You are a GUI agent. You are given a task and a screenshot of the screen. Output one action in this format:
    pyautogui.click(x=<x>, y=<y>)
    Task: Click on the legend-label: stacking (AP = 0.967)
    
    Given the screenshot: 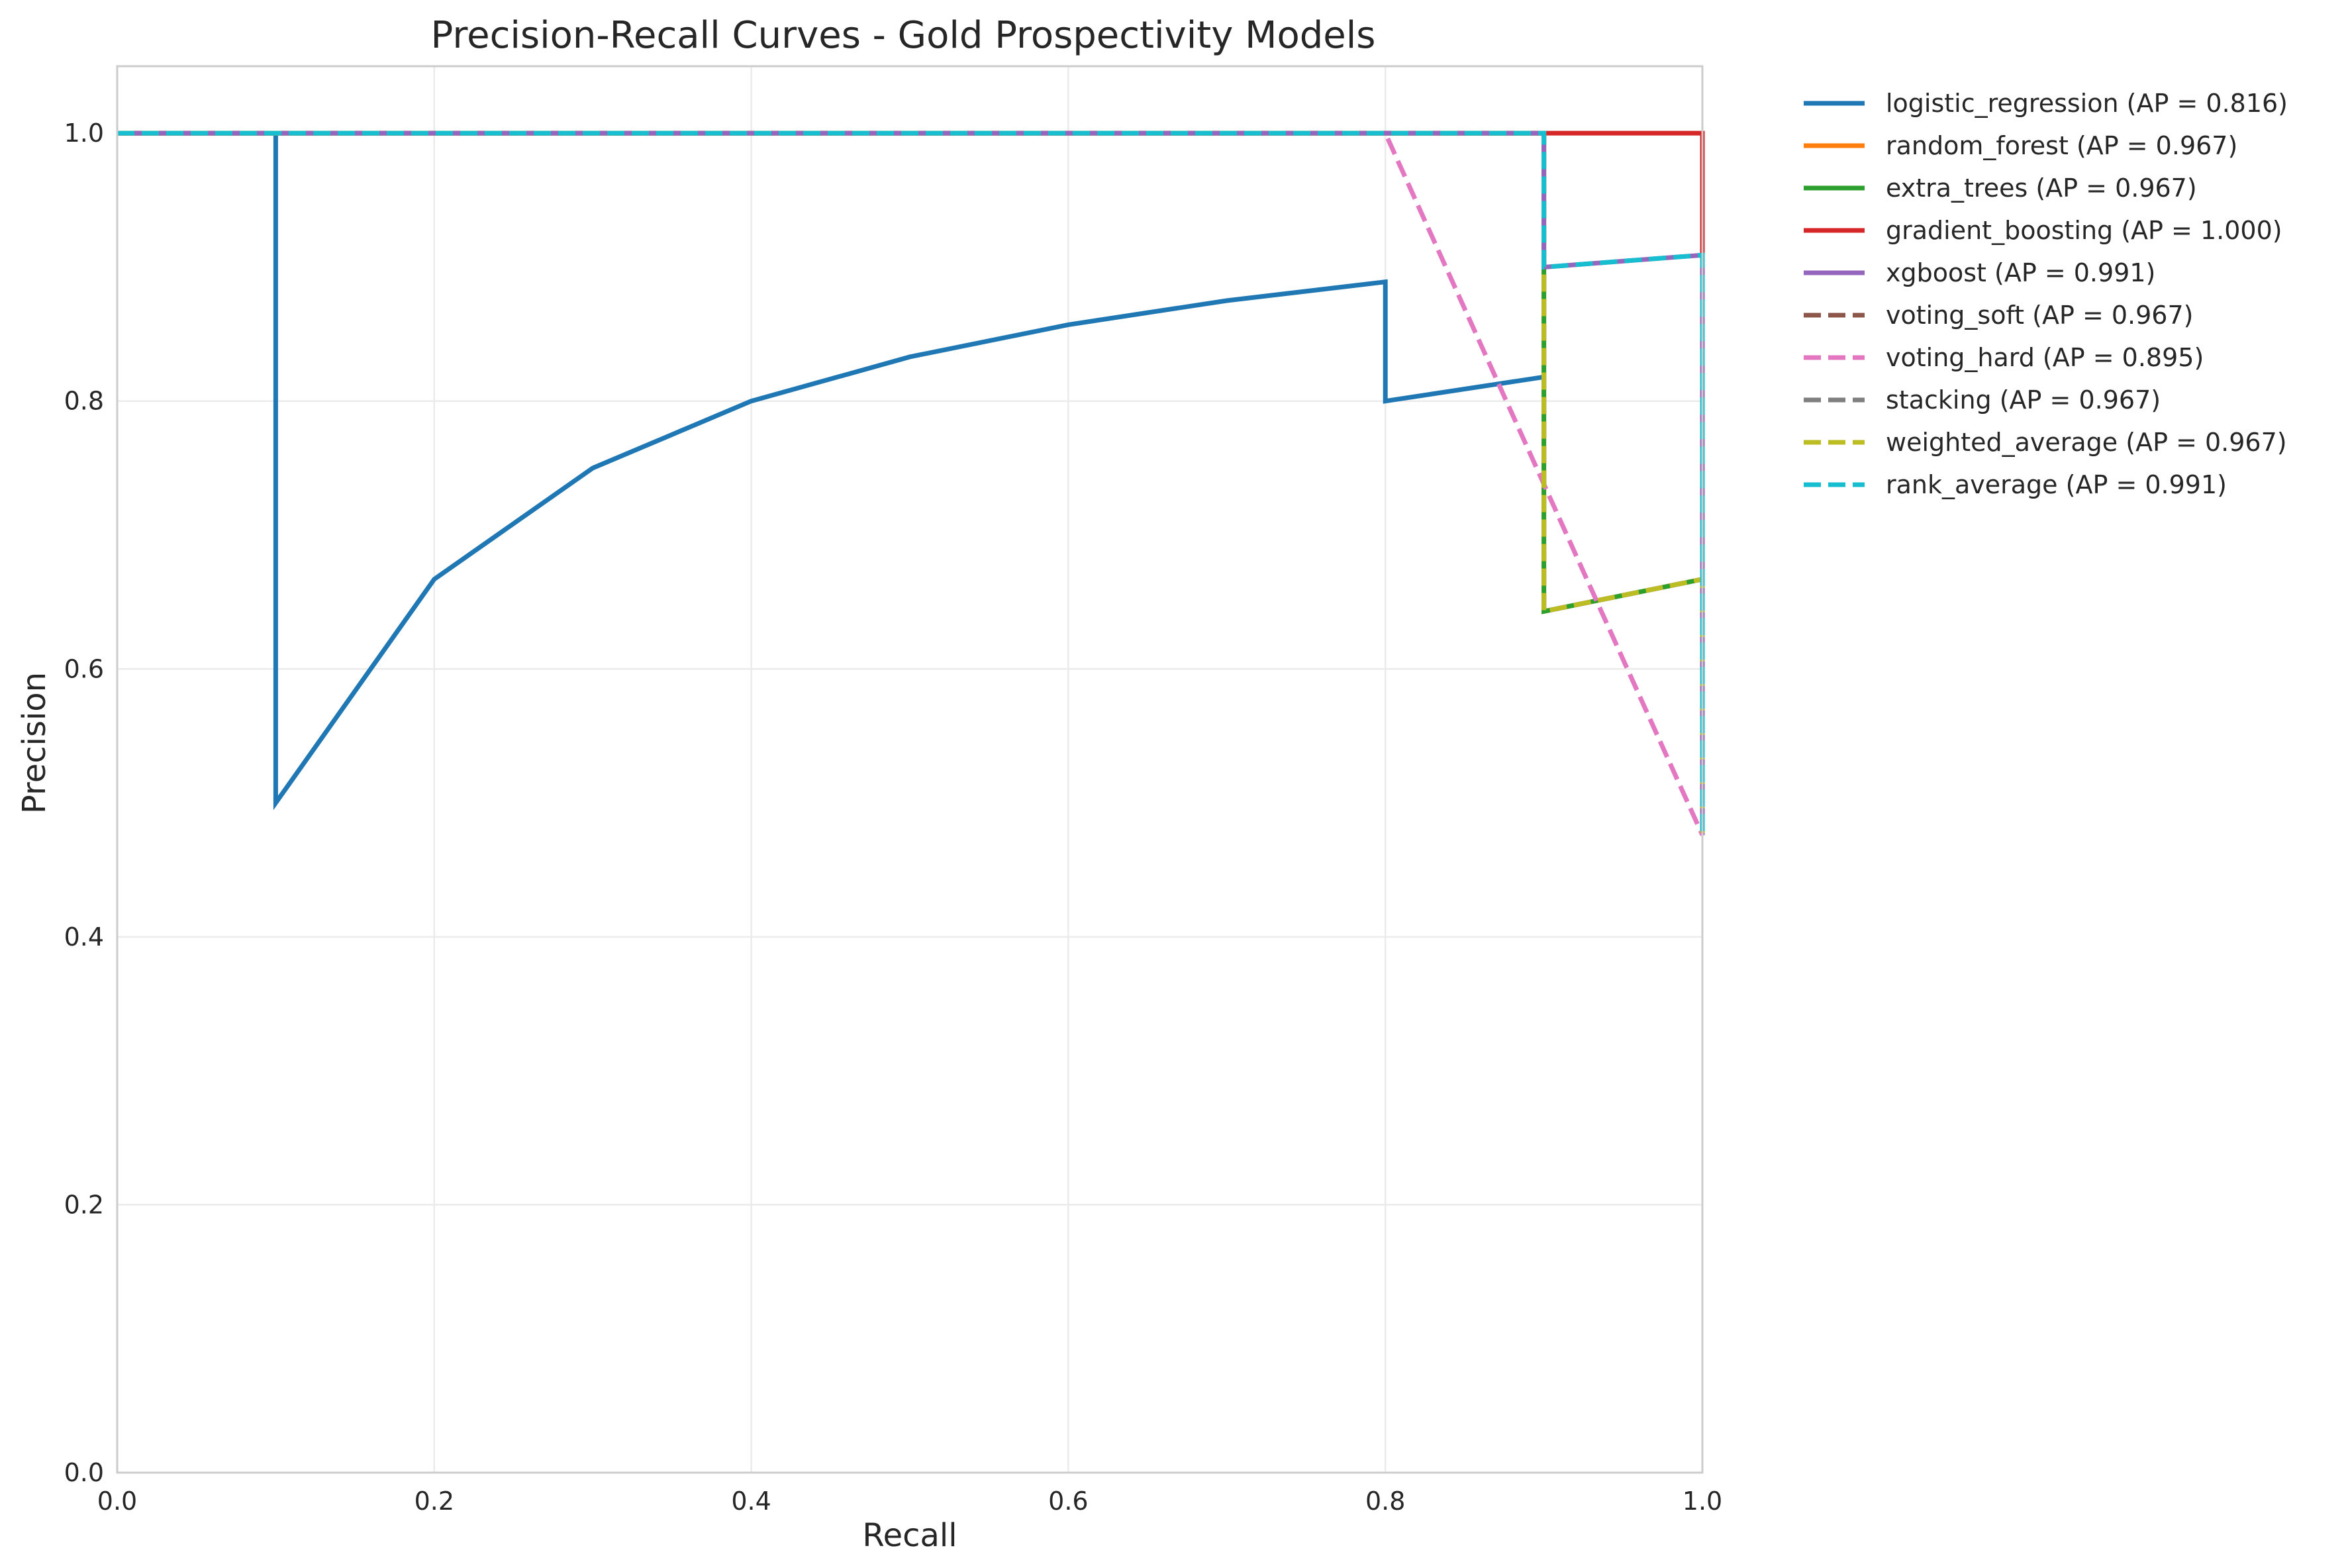 What is the action you would take?
    pyautogui.click(x=2023, y=400)
    